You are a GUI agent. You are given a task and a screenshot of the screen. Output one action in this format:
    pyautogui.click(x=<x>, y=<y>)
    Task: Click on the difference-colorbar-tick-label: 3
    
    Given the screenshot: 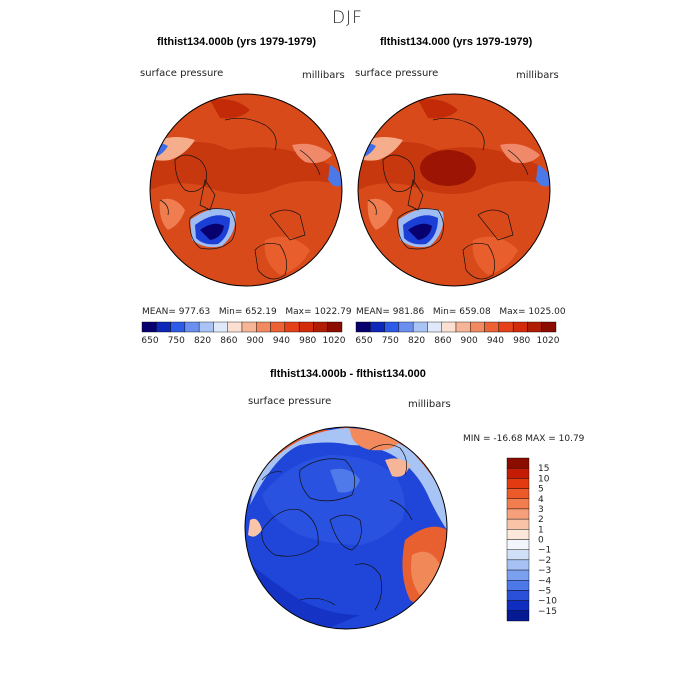 What is the action you would take?
    pyautogui.click(x=541, y=510)
    